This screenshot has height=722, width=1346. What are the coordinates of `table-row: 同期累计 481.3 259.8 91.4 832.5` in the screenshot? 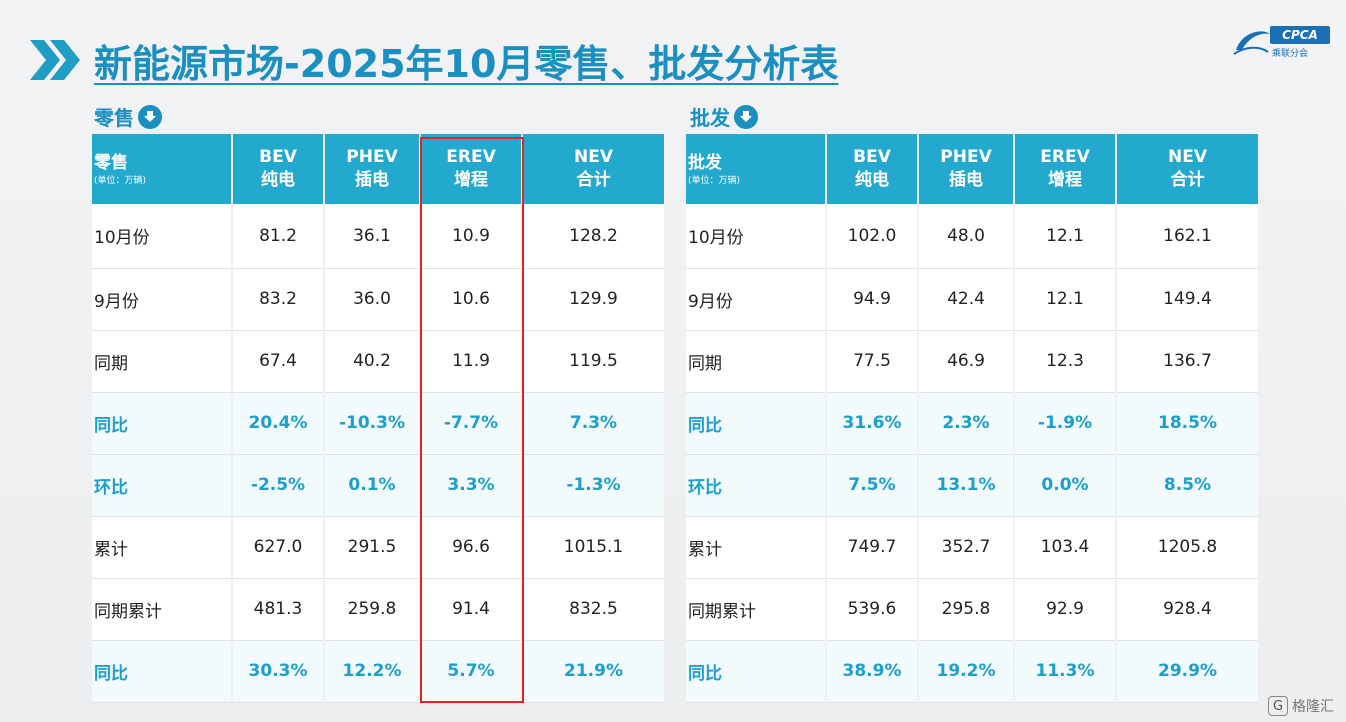 It's located at (378, 609).